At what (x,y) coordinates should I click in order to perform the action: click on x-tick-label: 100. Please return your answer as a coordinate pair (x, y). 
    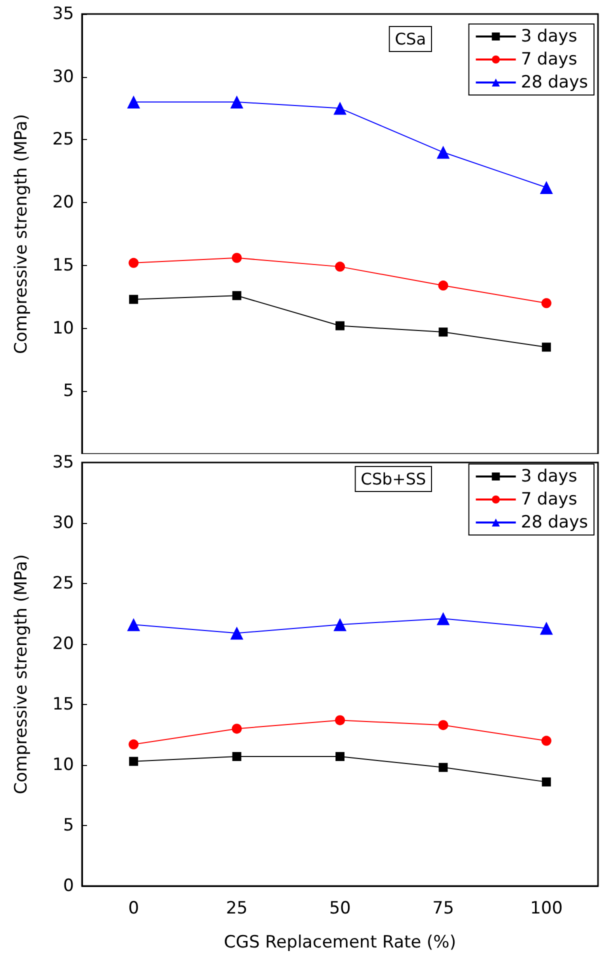
    Looking at the image, I should click on (546, 908).